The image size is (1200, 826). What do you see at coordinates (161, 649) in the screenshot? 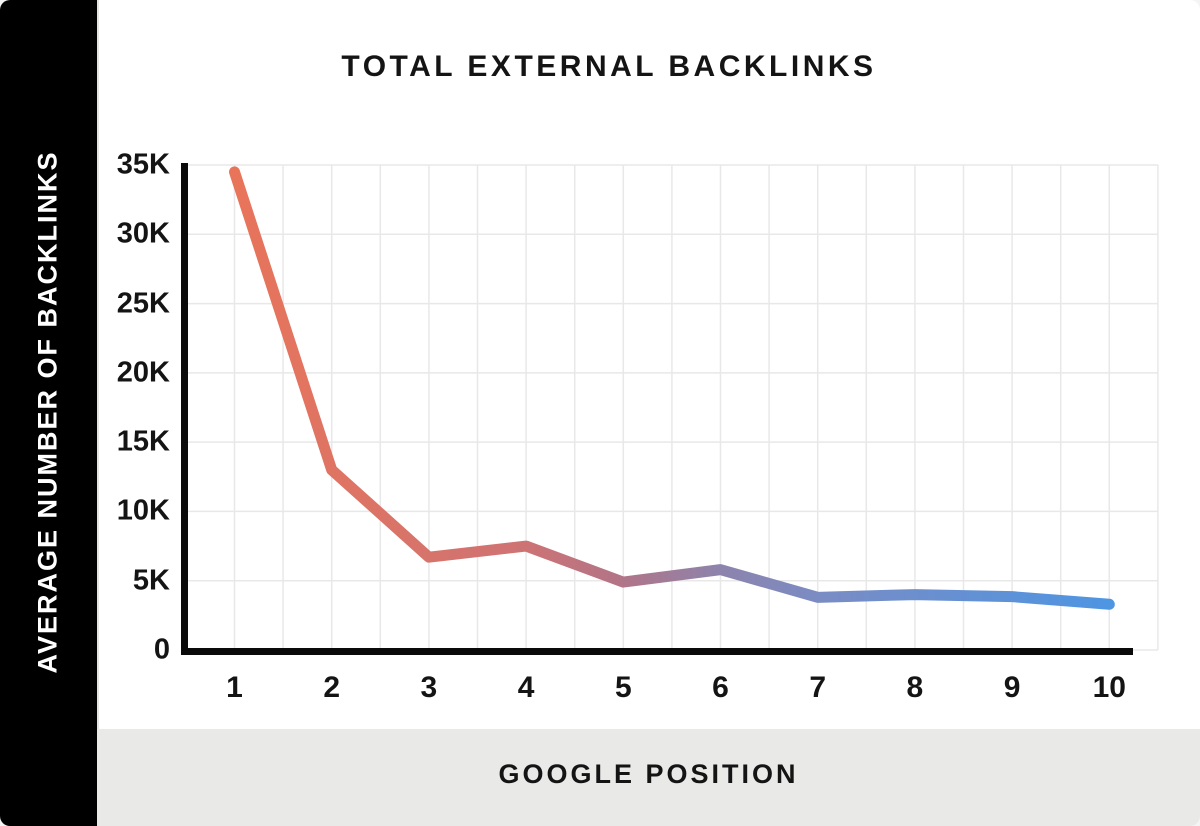
I see `y-tick-label: 0` at bounding box center [161, 649].